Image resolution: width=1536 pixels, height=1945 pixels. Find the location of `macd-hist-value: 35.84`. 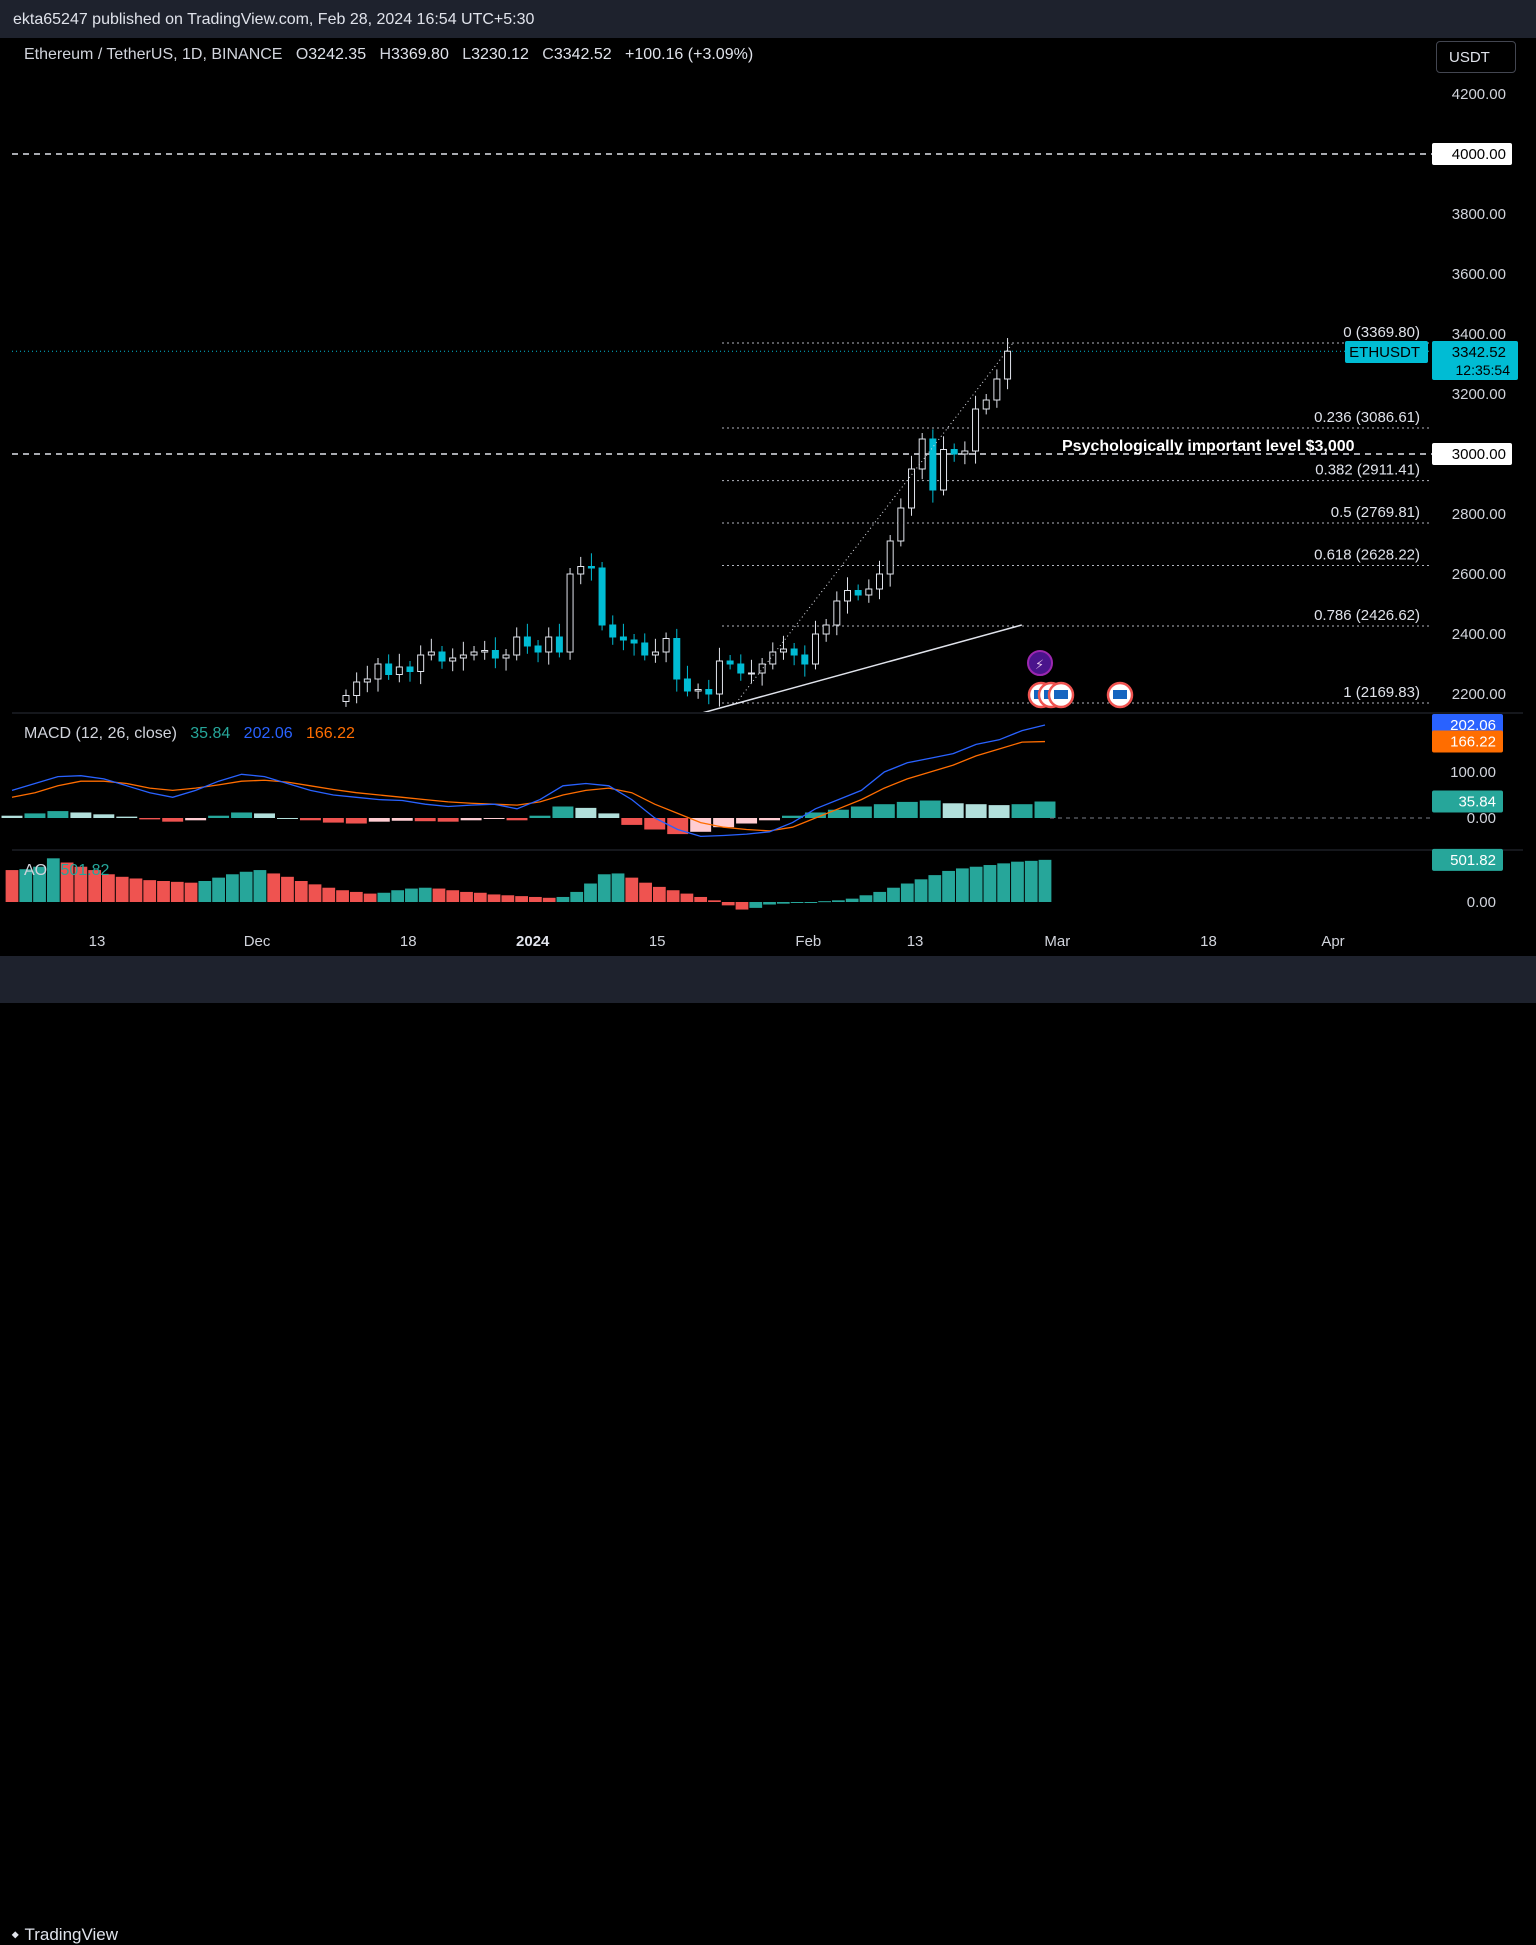

macd-hist-value: 35.84 is located at coordinates (210, 733).